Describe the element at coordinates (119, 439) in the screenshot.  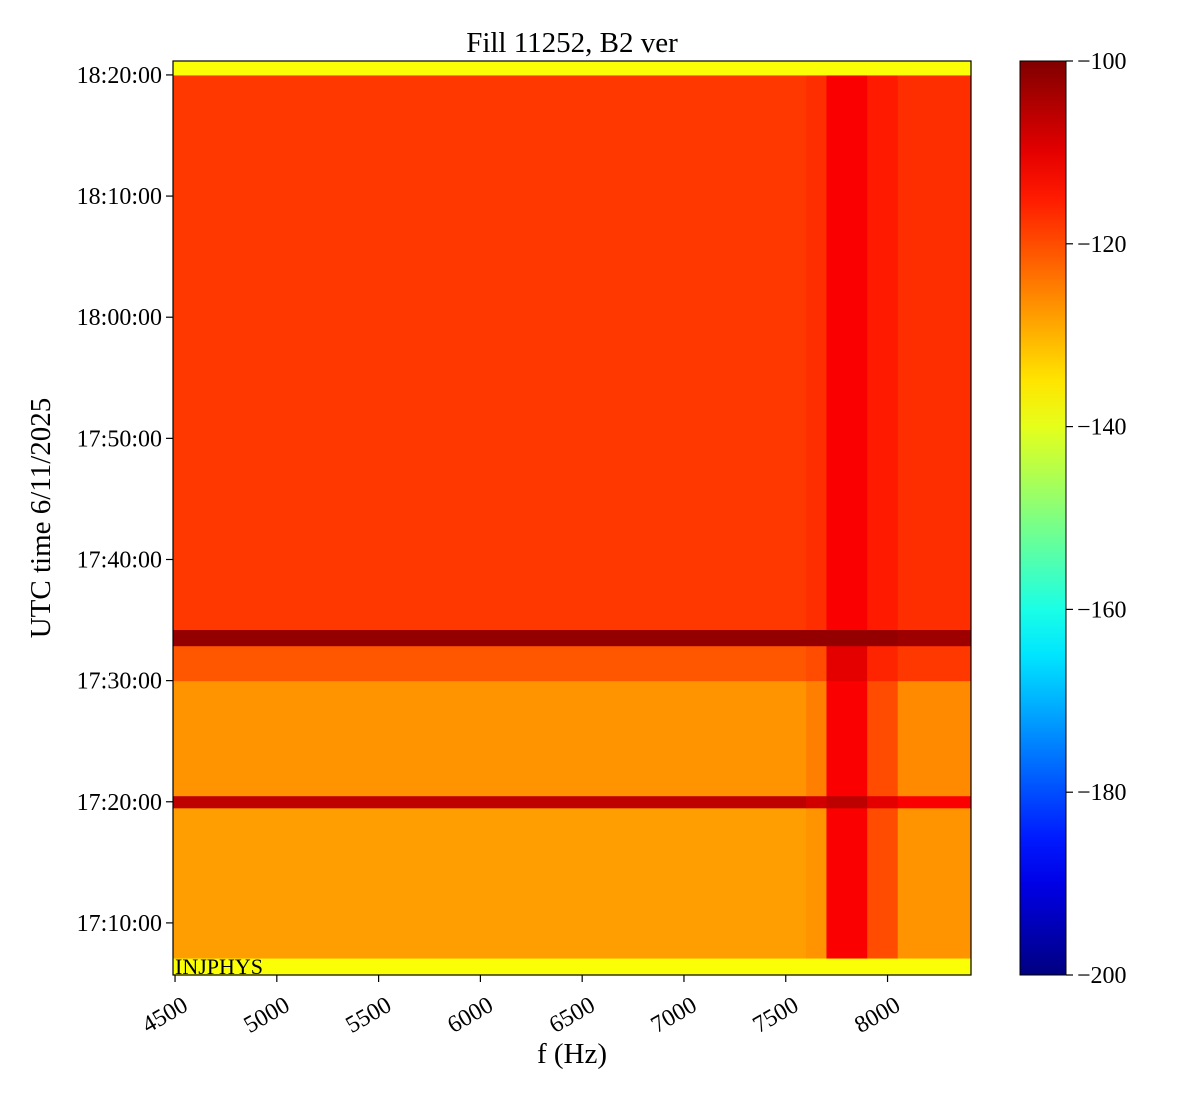
I see `y-tick-label: 17:50:00` at that location.